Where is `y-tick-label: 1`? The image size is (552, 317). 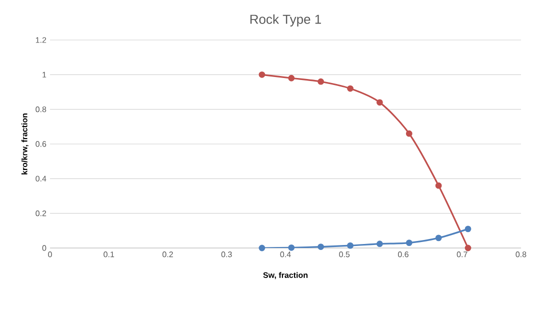 y-tick-label: 1 is located at coordinates (44, 75).